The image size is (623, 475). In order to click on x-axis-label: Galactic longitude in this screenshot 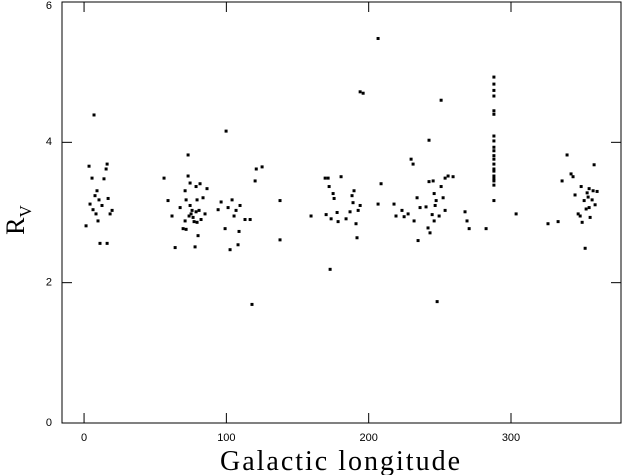, I will do `click(341, 460)`.